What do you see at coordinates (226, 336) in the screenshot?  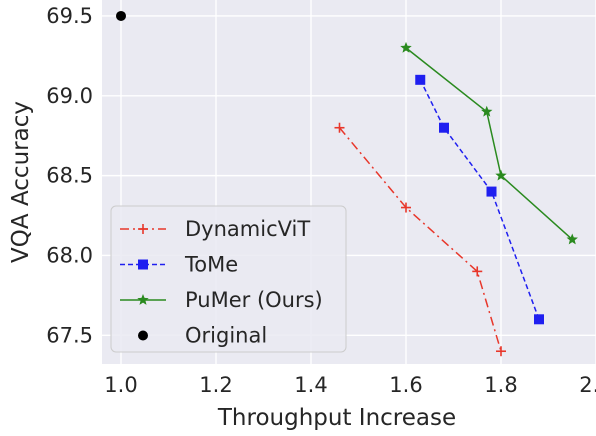 I see `legend-label: Original` at bounding box center [226, 336].